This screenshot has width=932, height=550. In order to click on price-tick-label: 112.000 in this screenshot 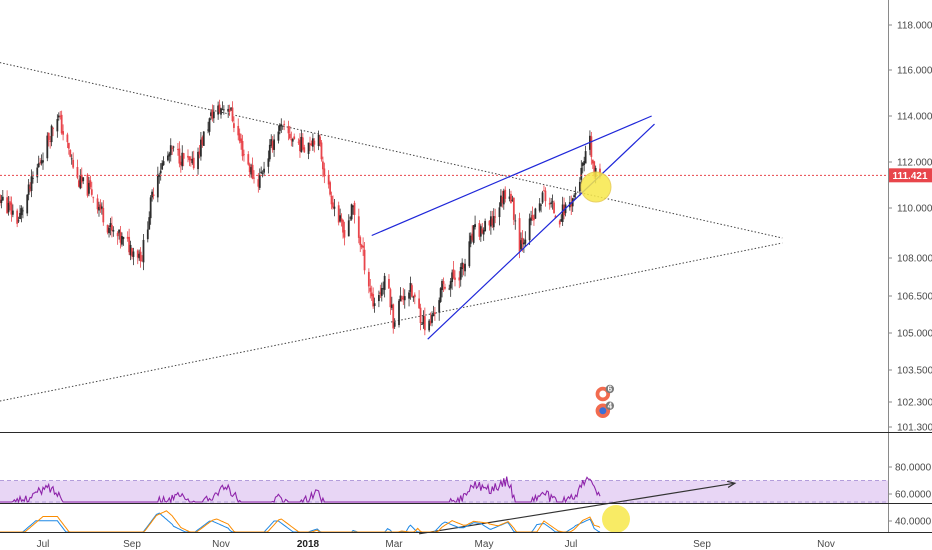, I will do `click(914, 163)`.